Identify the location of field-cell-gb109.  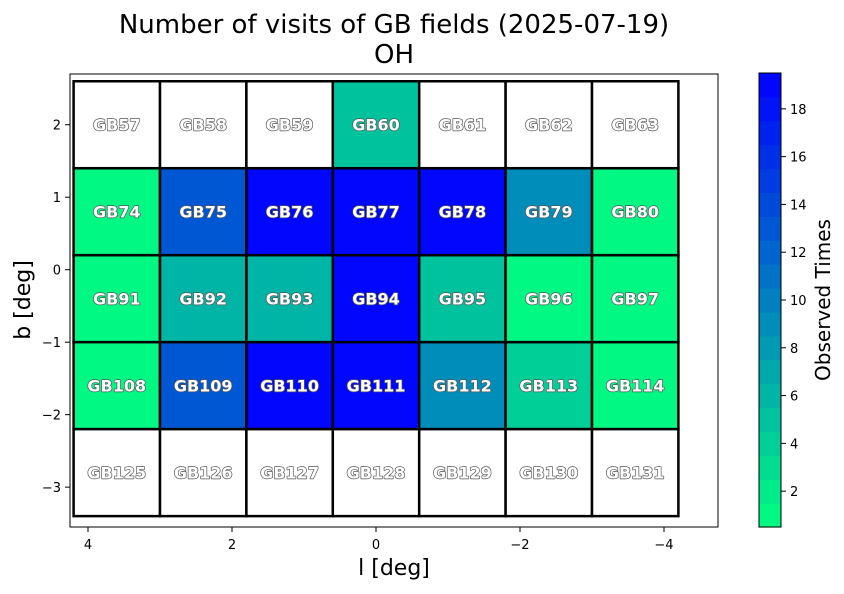
(203, 385).